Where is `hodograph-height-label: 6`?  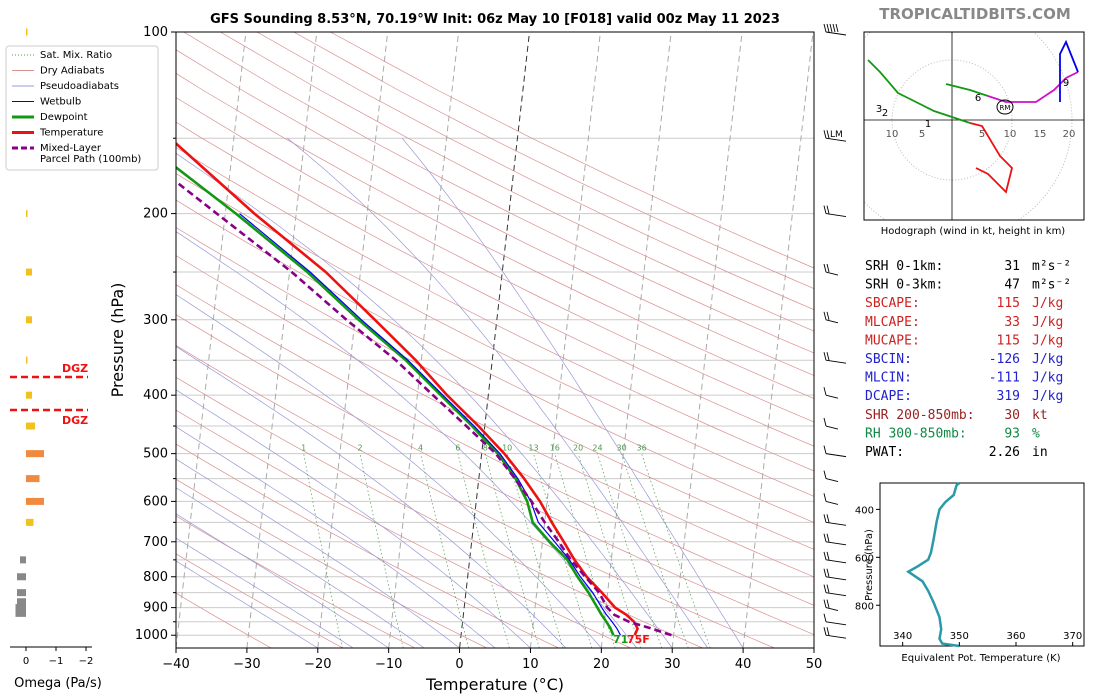 hodograph-height-label: 6 is located at coordinates (978, 98).